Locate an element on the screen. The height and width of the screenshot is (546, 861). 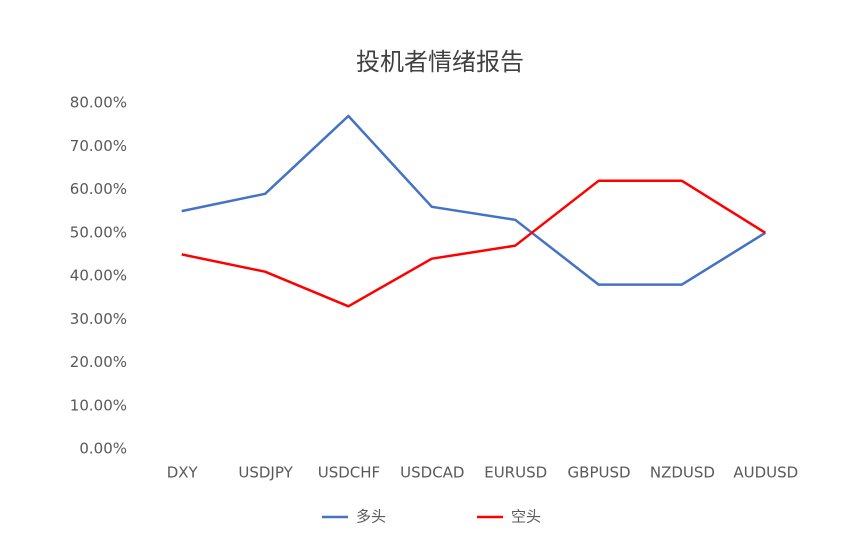
x-tick-label: DXY is located at coordinates (183, 473).